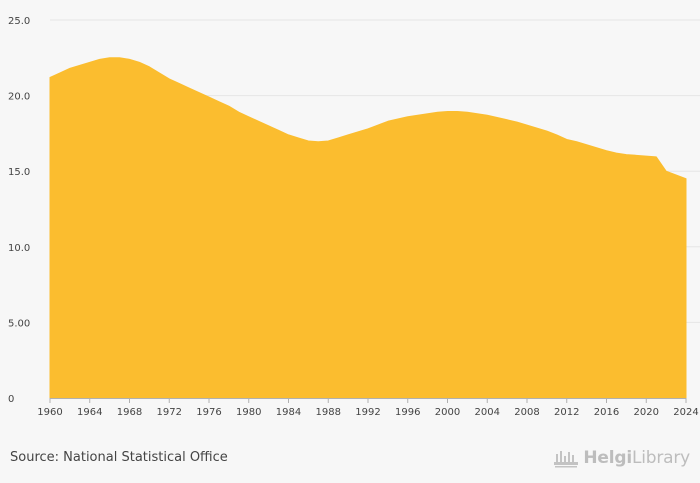  Describe the element at coordinates (606, 412) in the screenshot. I see `x-tick-label: 2016` at that location.